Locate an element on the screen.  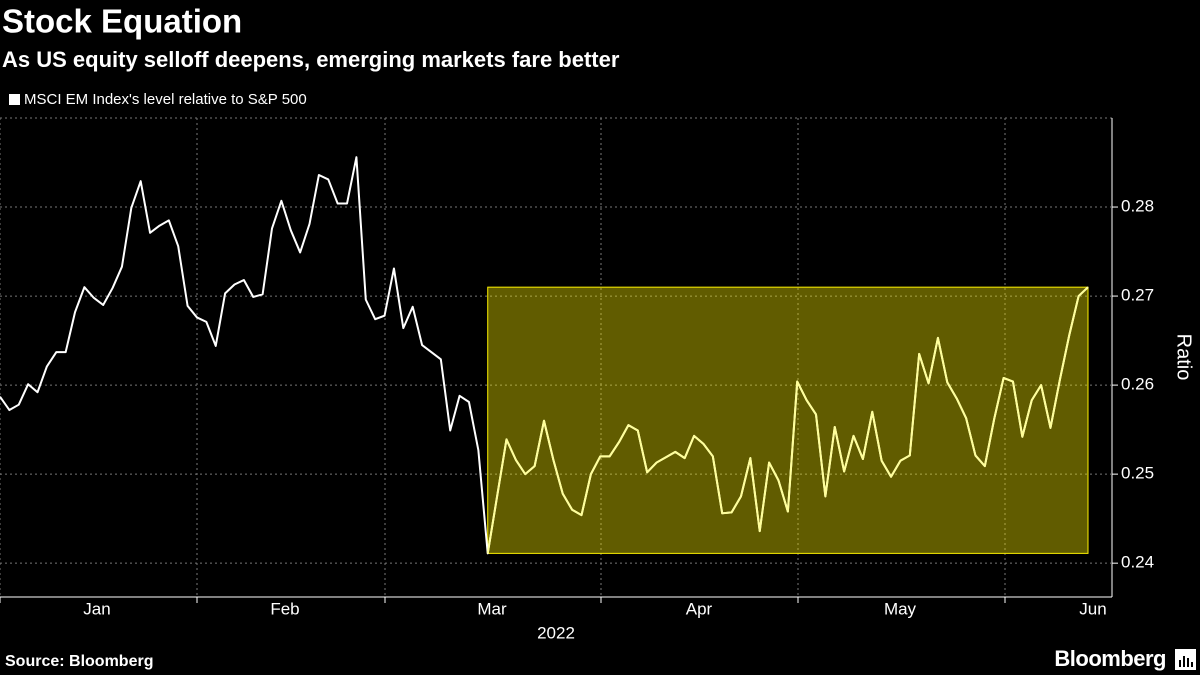
x-tick-label: Feb is located at coordinates (284, 608).